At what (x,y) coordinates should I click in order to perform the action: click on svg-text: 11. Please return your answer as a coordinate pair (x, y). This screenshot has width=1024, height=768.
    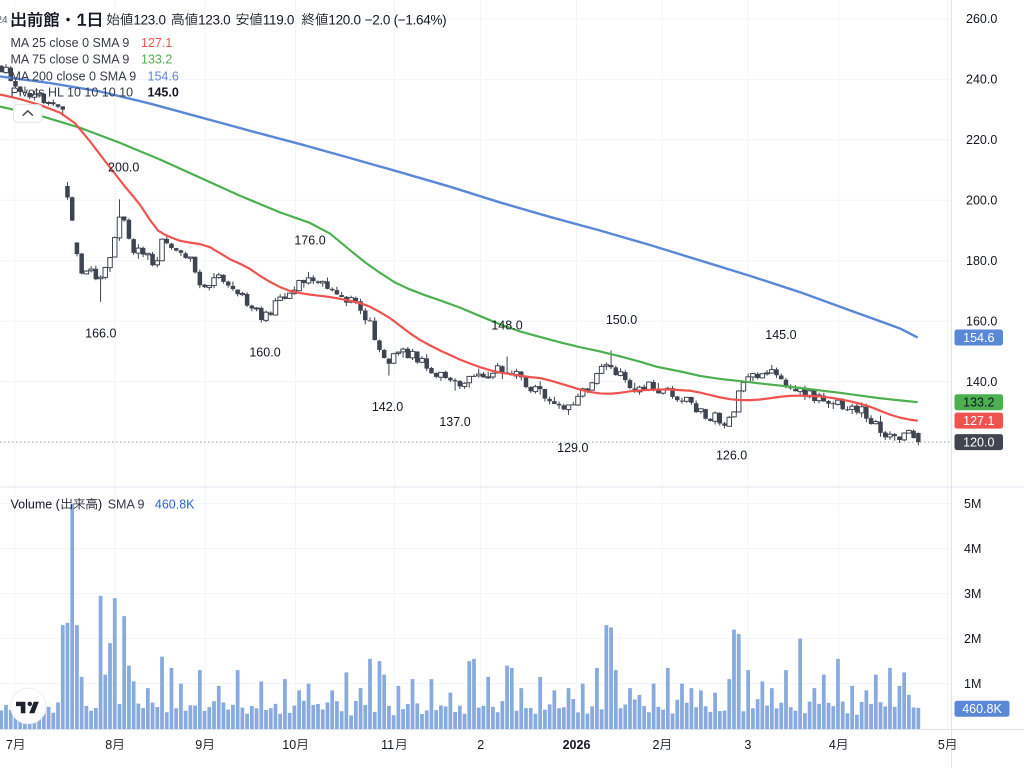
    Looking at the image, I should click on (387, 745).